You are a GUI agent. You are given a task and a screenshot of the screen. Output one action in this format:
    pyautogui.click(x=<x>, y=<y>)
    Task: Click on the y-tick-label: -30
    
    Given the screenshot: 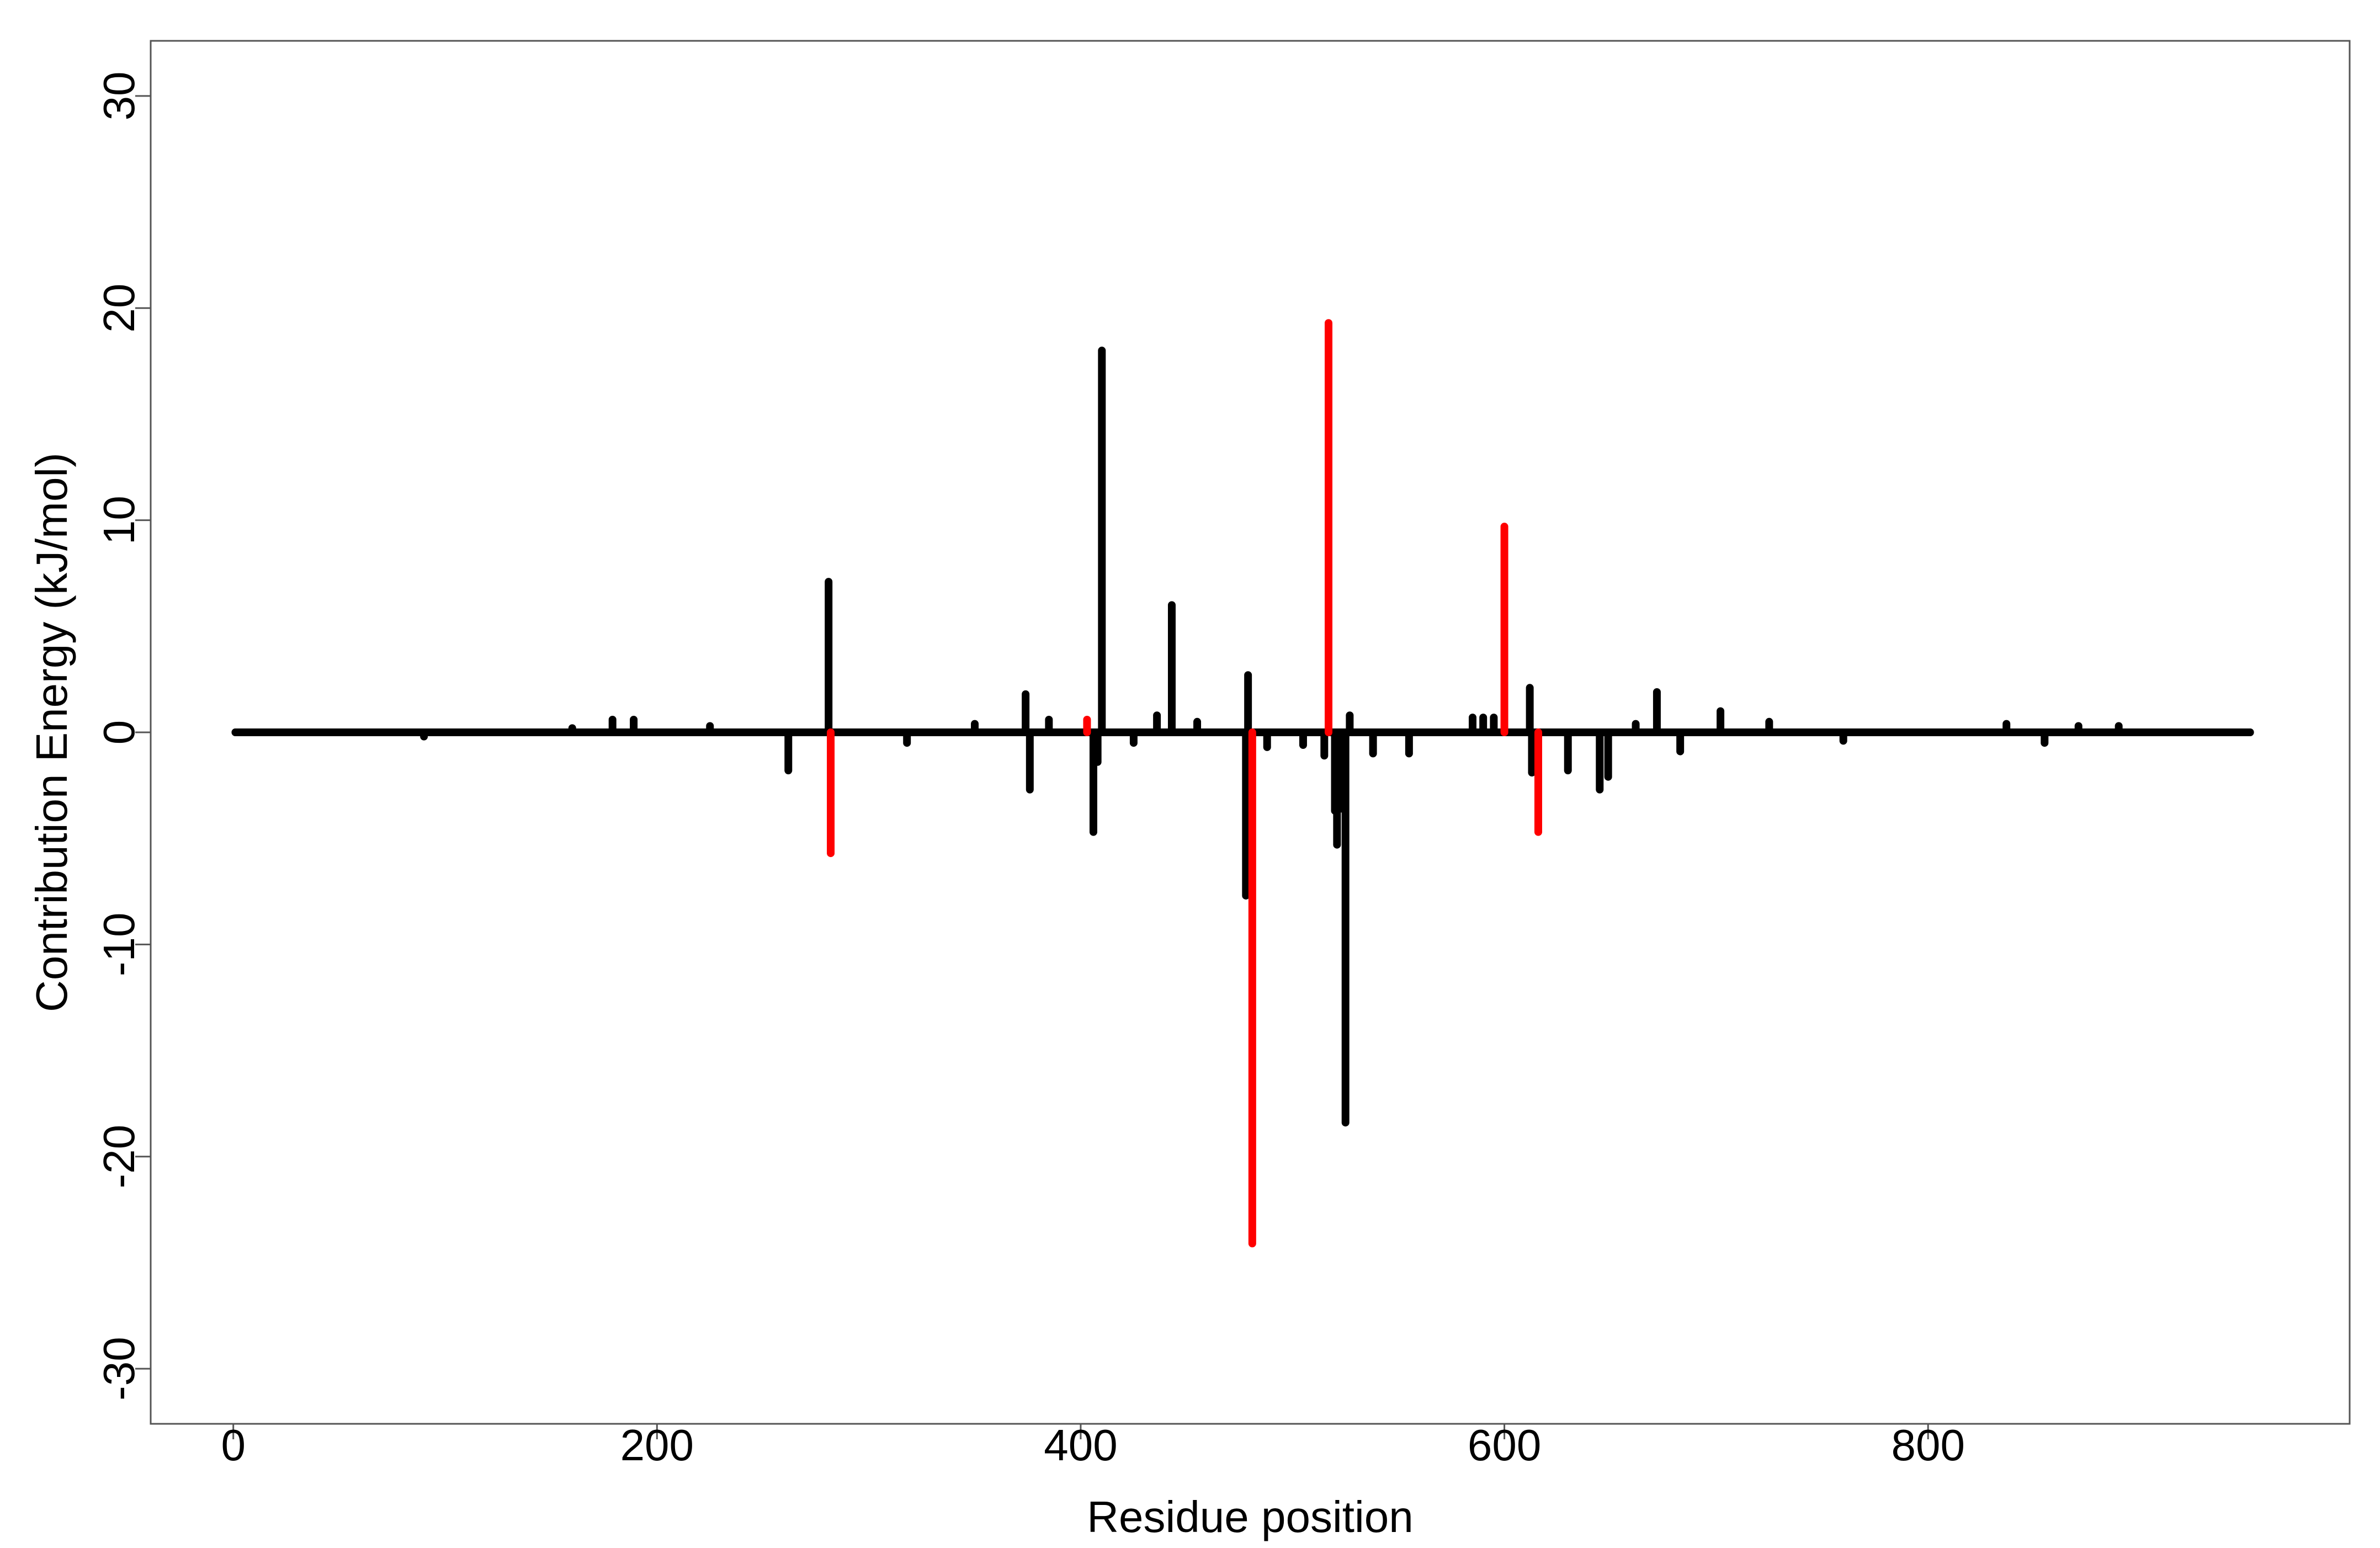 What is the action you would take?
    pyautogui.click(x=119, y=1369)
    